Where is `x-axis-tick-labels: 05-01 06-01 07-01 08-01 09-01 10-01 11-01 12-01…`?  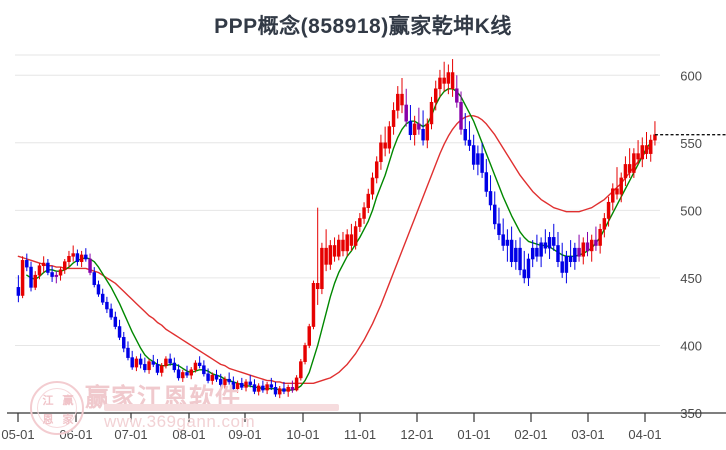
x-axis-tick-labels: 05-01 06-01 07-01 08-01 09-01 10-01 11-01 12-01… is located at coordinates (331, 434).